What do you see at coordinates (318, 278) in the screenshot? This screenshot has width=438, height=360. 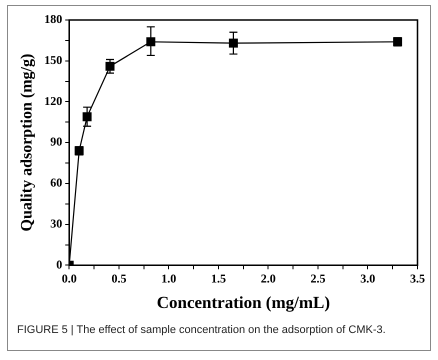 I see `x-tick-label: 2.5` at bounding box center [318, 278].